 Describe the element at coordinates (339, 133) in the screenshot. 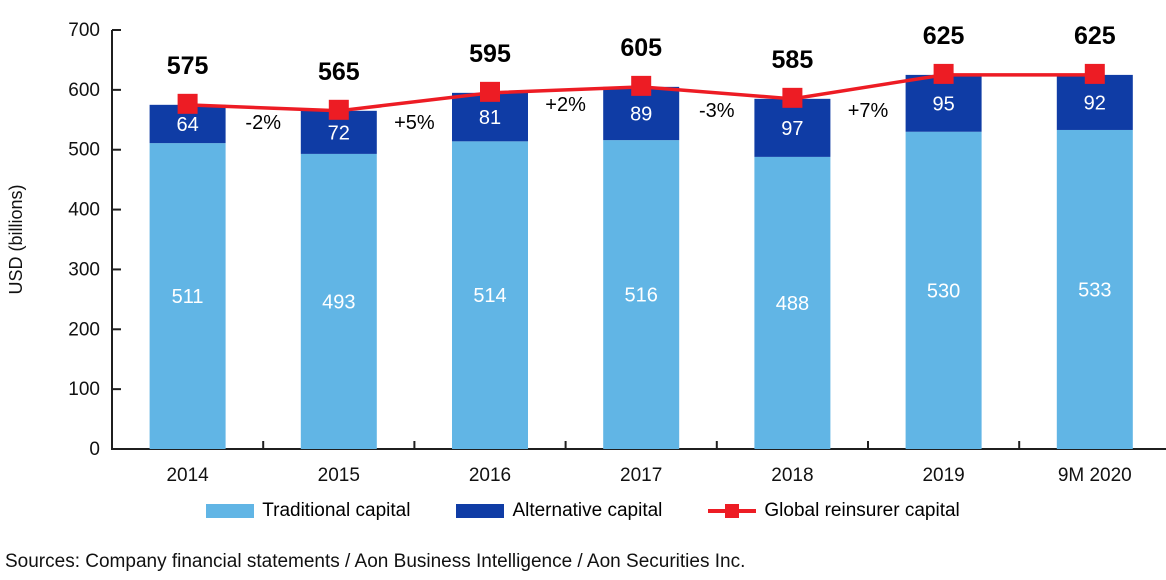

I see `alternative-value-label: 72` at that location.